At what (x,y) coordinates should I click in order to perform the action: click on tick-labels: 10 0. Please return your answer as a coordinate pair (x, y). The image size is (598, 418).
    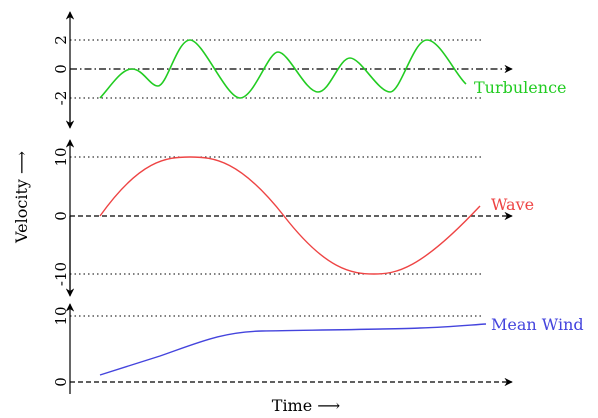
    Looking at the image, I should click on (61, 346).